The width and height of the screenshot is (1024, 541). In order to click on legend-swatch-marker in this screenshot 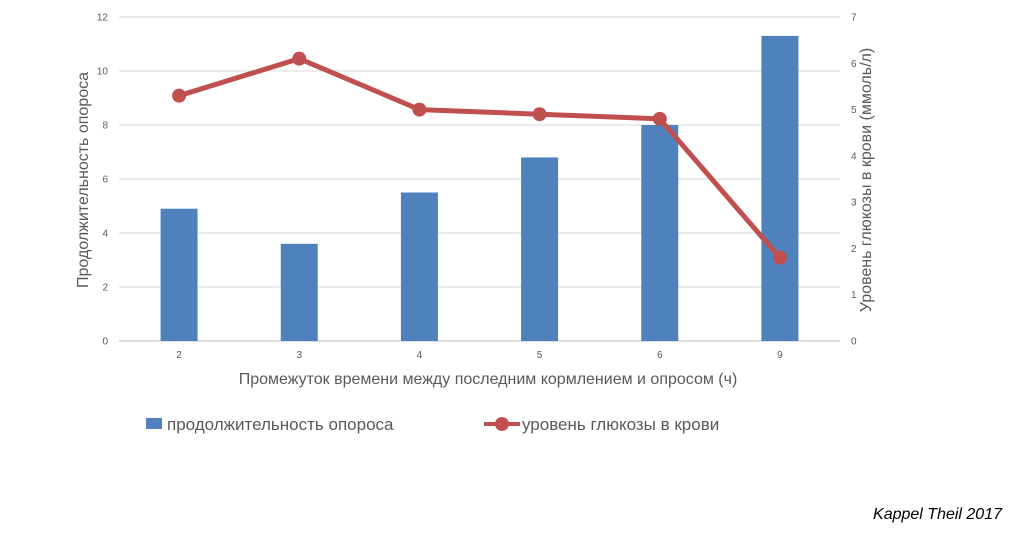, I will do `click(502, 424)`.